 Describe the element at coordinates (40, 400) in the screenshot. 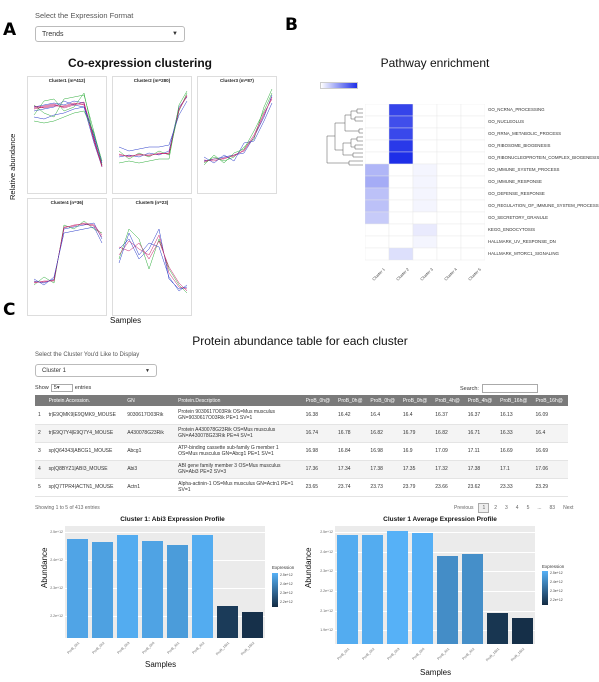

I see `table-header-cell` at that location.